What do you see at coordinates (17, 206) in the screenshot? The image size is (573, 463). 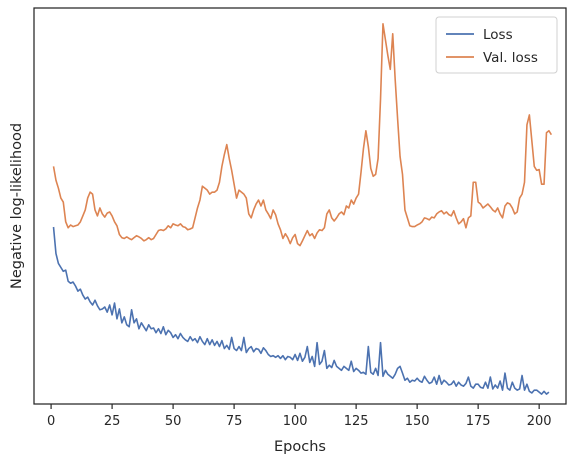 I see `y-axis-title: Negative log-likelihood` at bounding box center [17, 206].